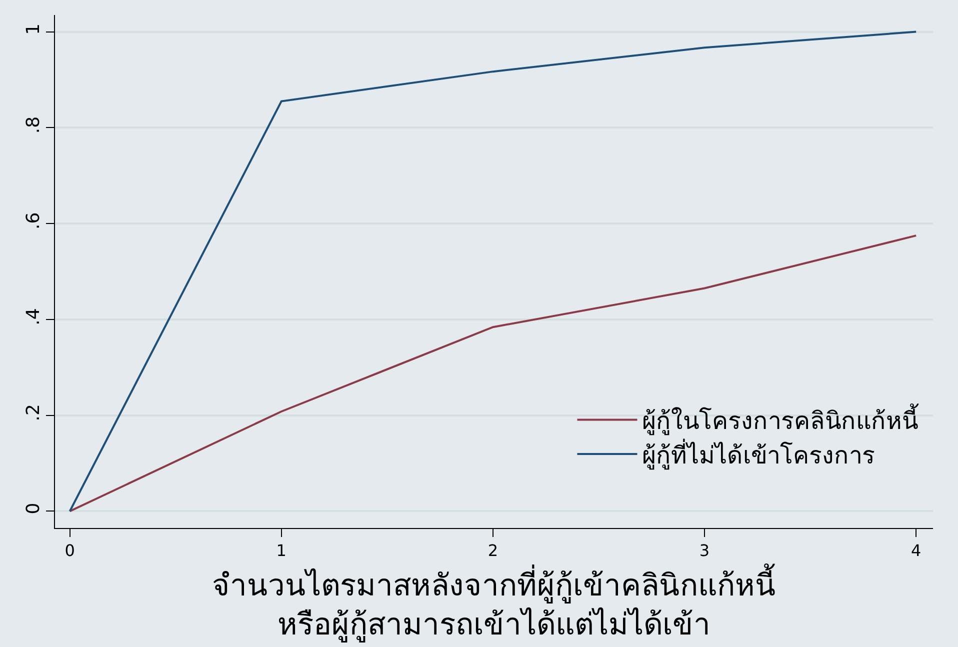  What do you see at coordinates (704, 550) in the screenshot?
I see `x-tick-label: 3` at bounding box center [704, 550].